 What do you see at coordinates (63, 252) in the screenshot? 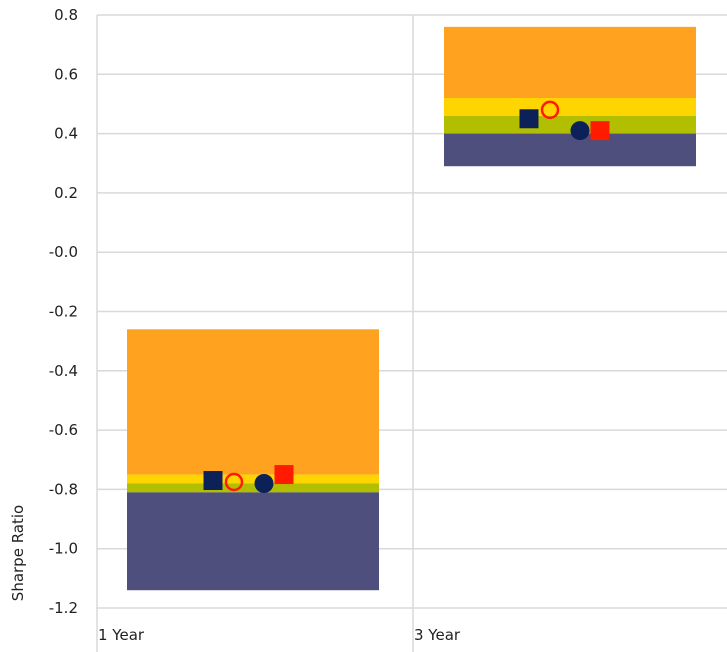
I see `y-tick-label: -0.0` at bounding box center [63, 252].